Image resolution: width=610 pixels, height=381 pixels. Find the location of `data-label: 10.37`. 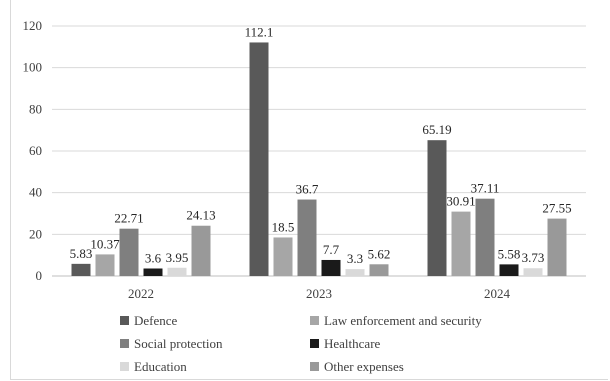

data-label: 10.37 is located at coordinates (105, 243).